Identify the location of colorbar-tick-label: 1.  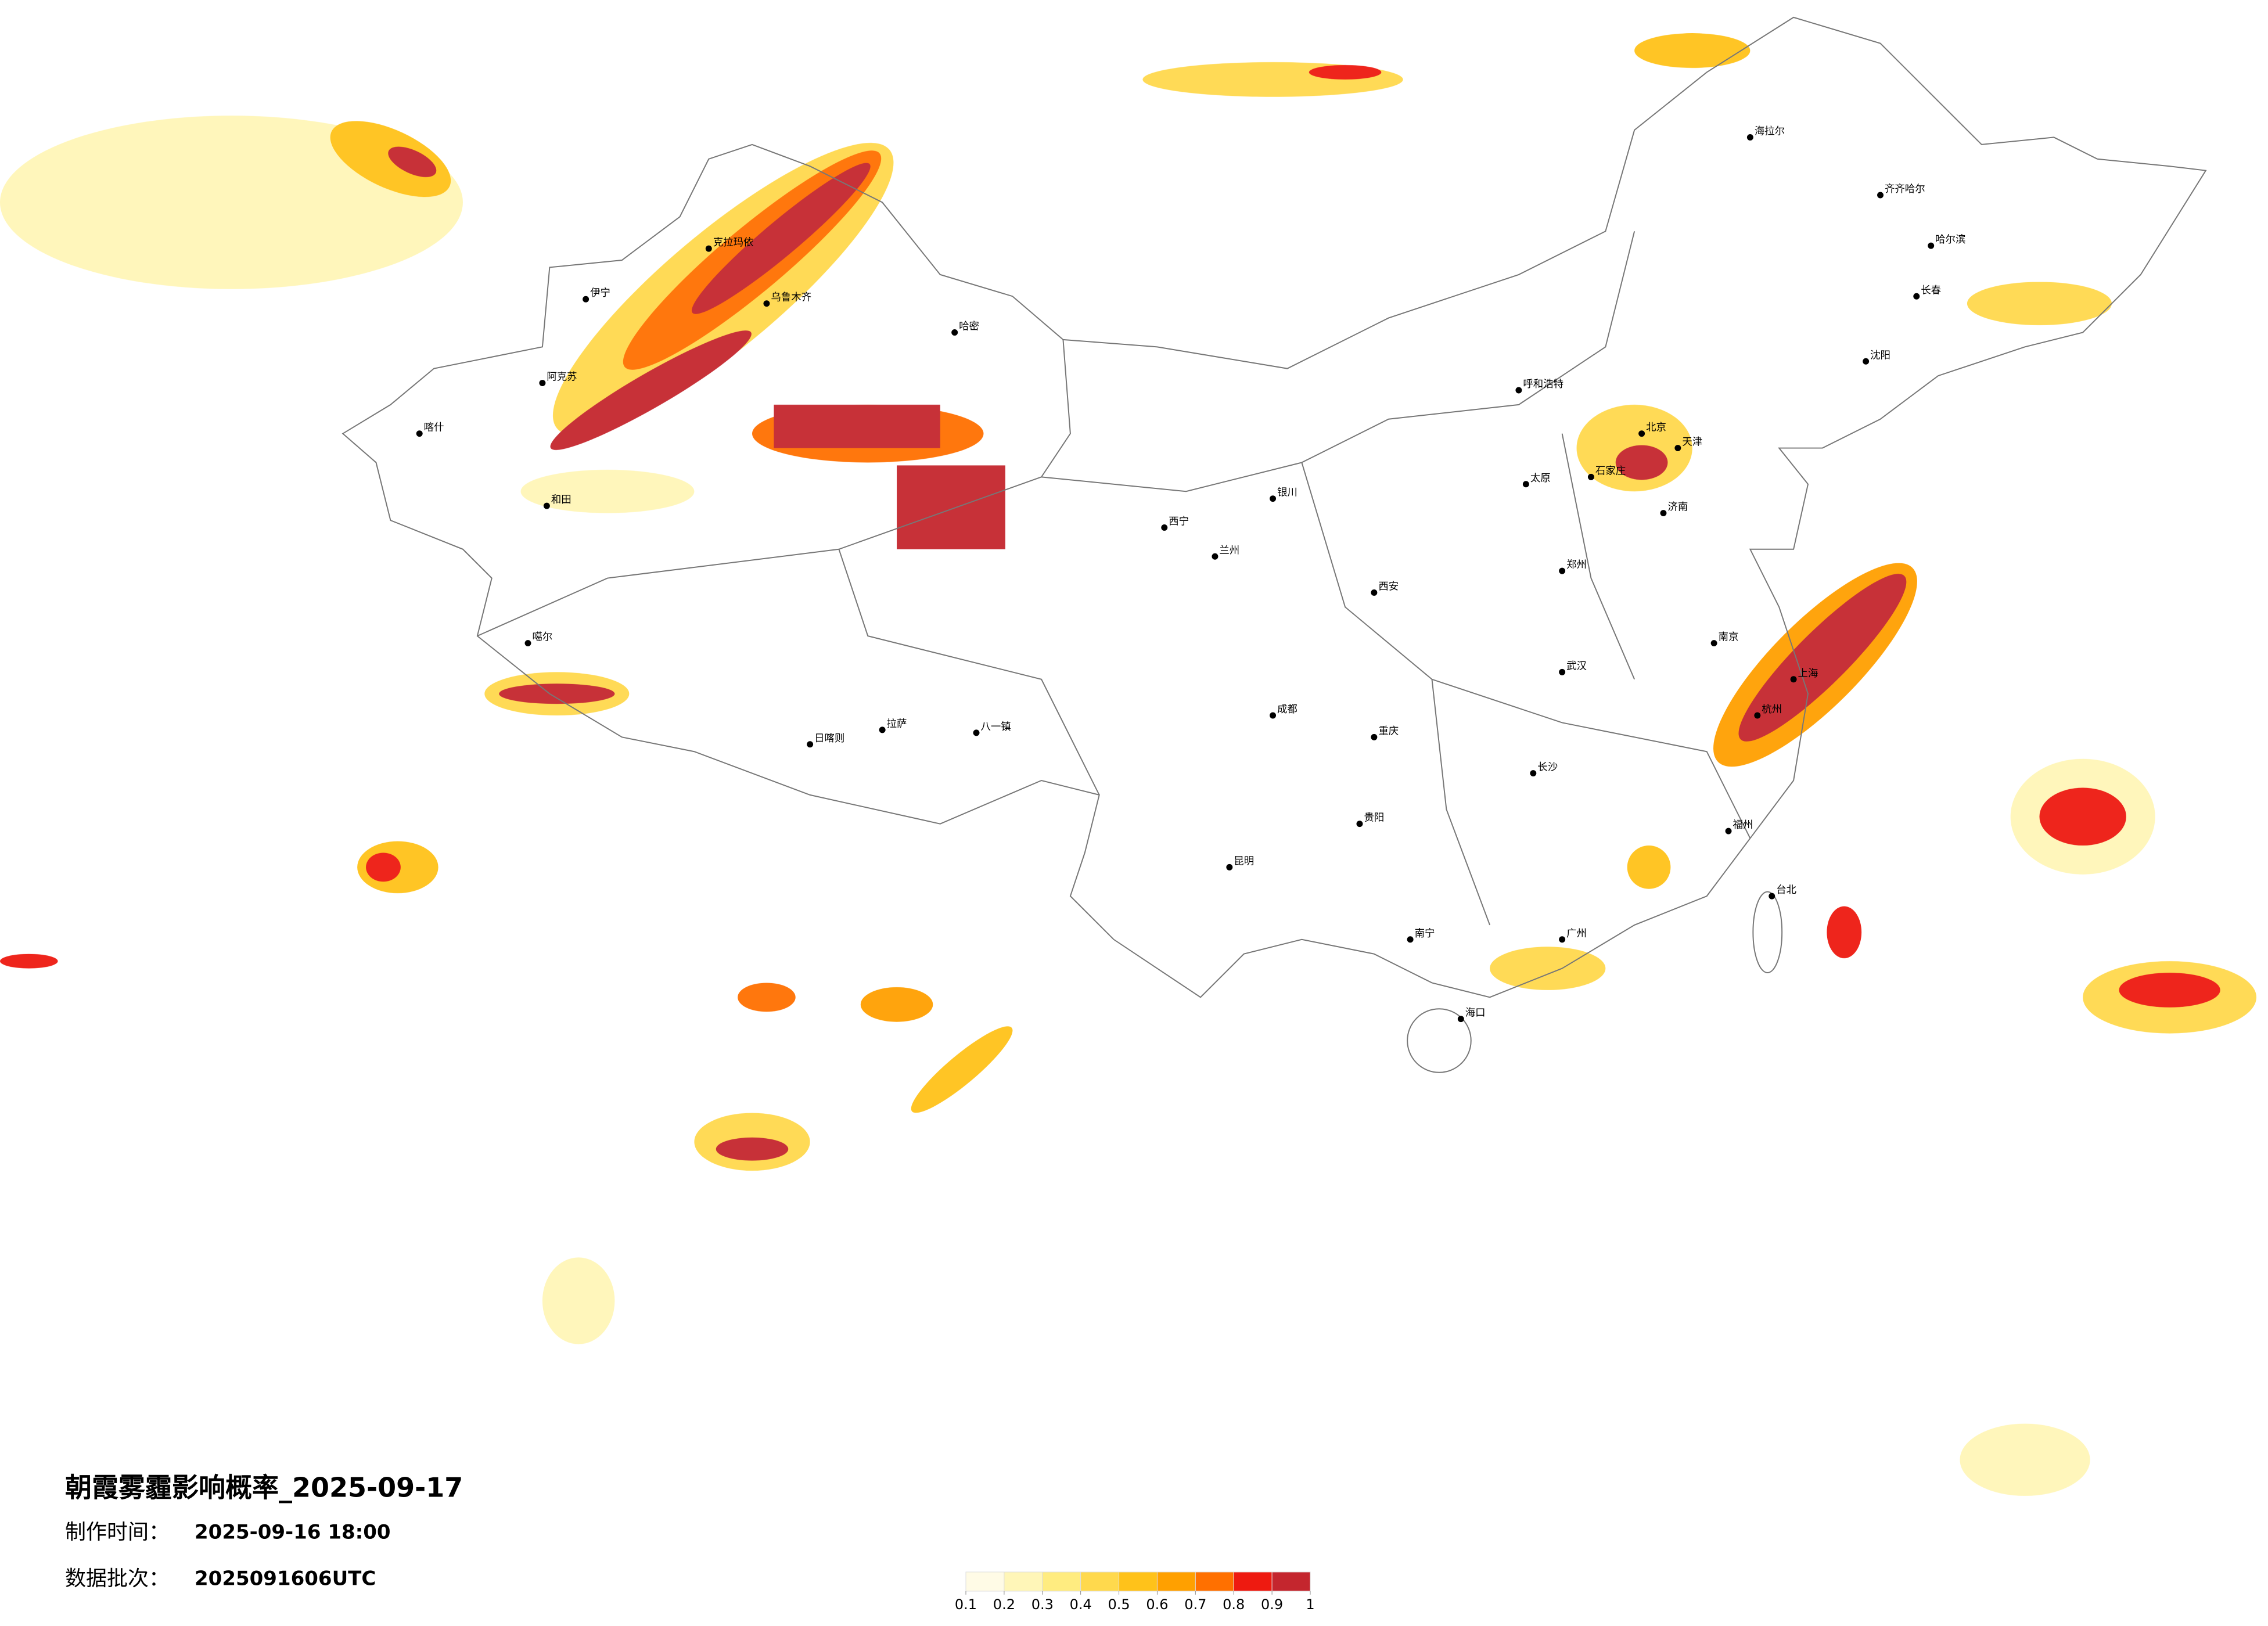
(1310, 1604).